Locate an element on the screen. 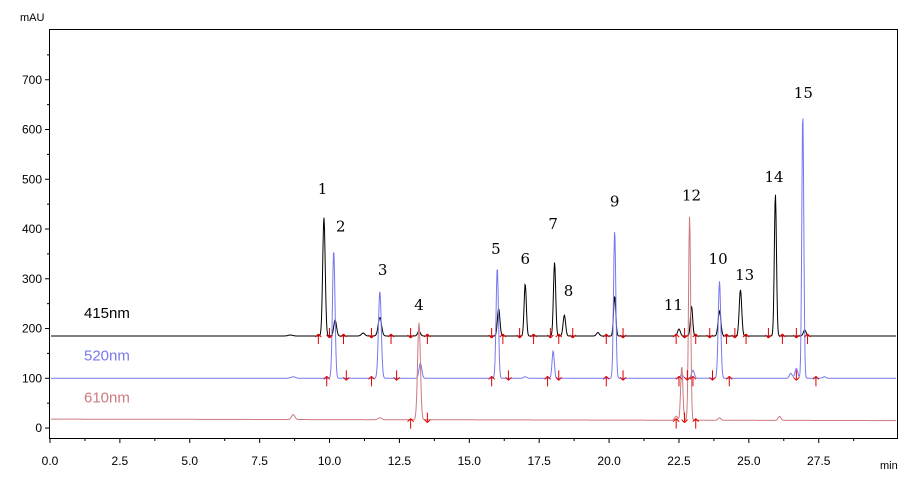 The height and width of the screenshot is (481, 918). y-tick-label: 600 is located at coordinates (32, 130).